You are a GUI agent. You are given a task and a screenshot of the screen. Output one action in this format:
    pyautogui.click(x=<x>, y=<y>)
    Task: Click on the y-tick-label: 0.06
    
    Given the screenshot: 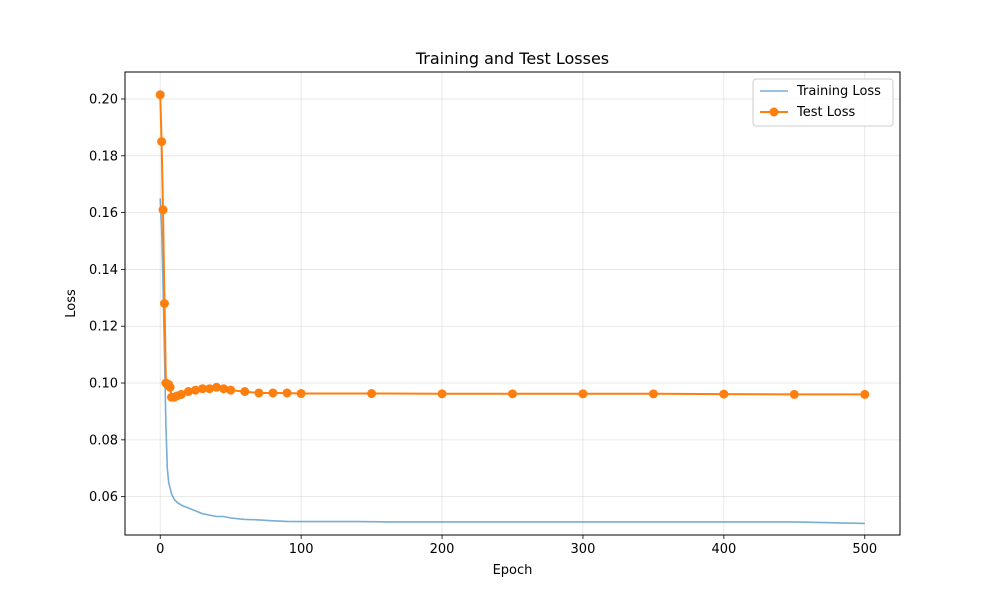 What is the action you would take?
    pyautogui.click(x=103, y=497)
    